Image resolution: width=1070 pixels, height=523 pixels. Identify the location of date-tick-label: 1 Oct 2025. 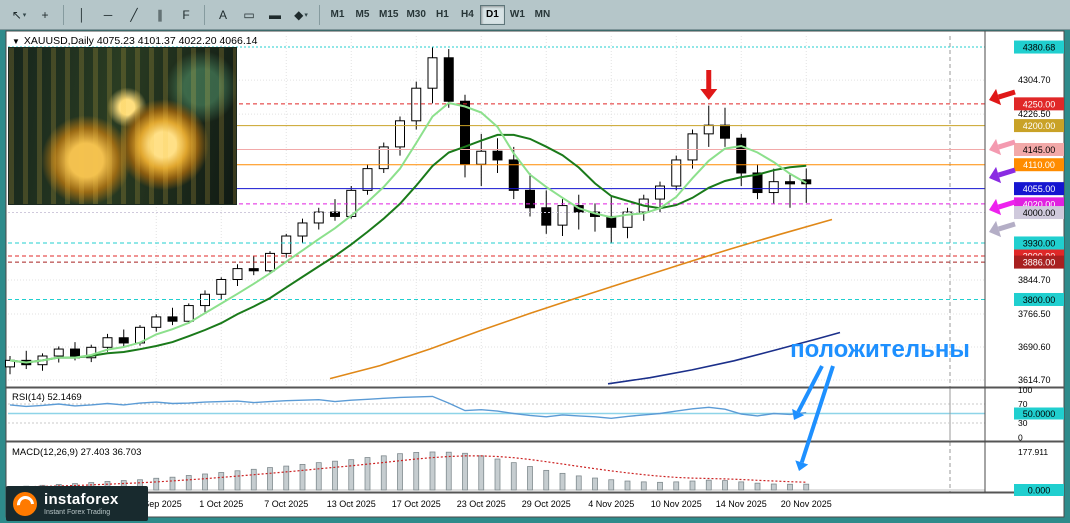
(221, 504).